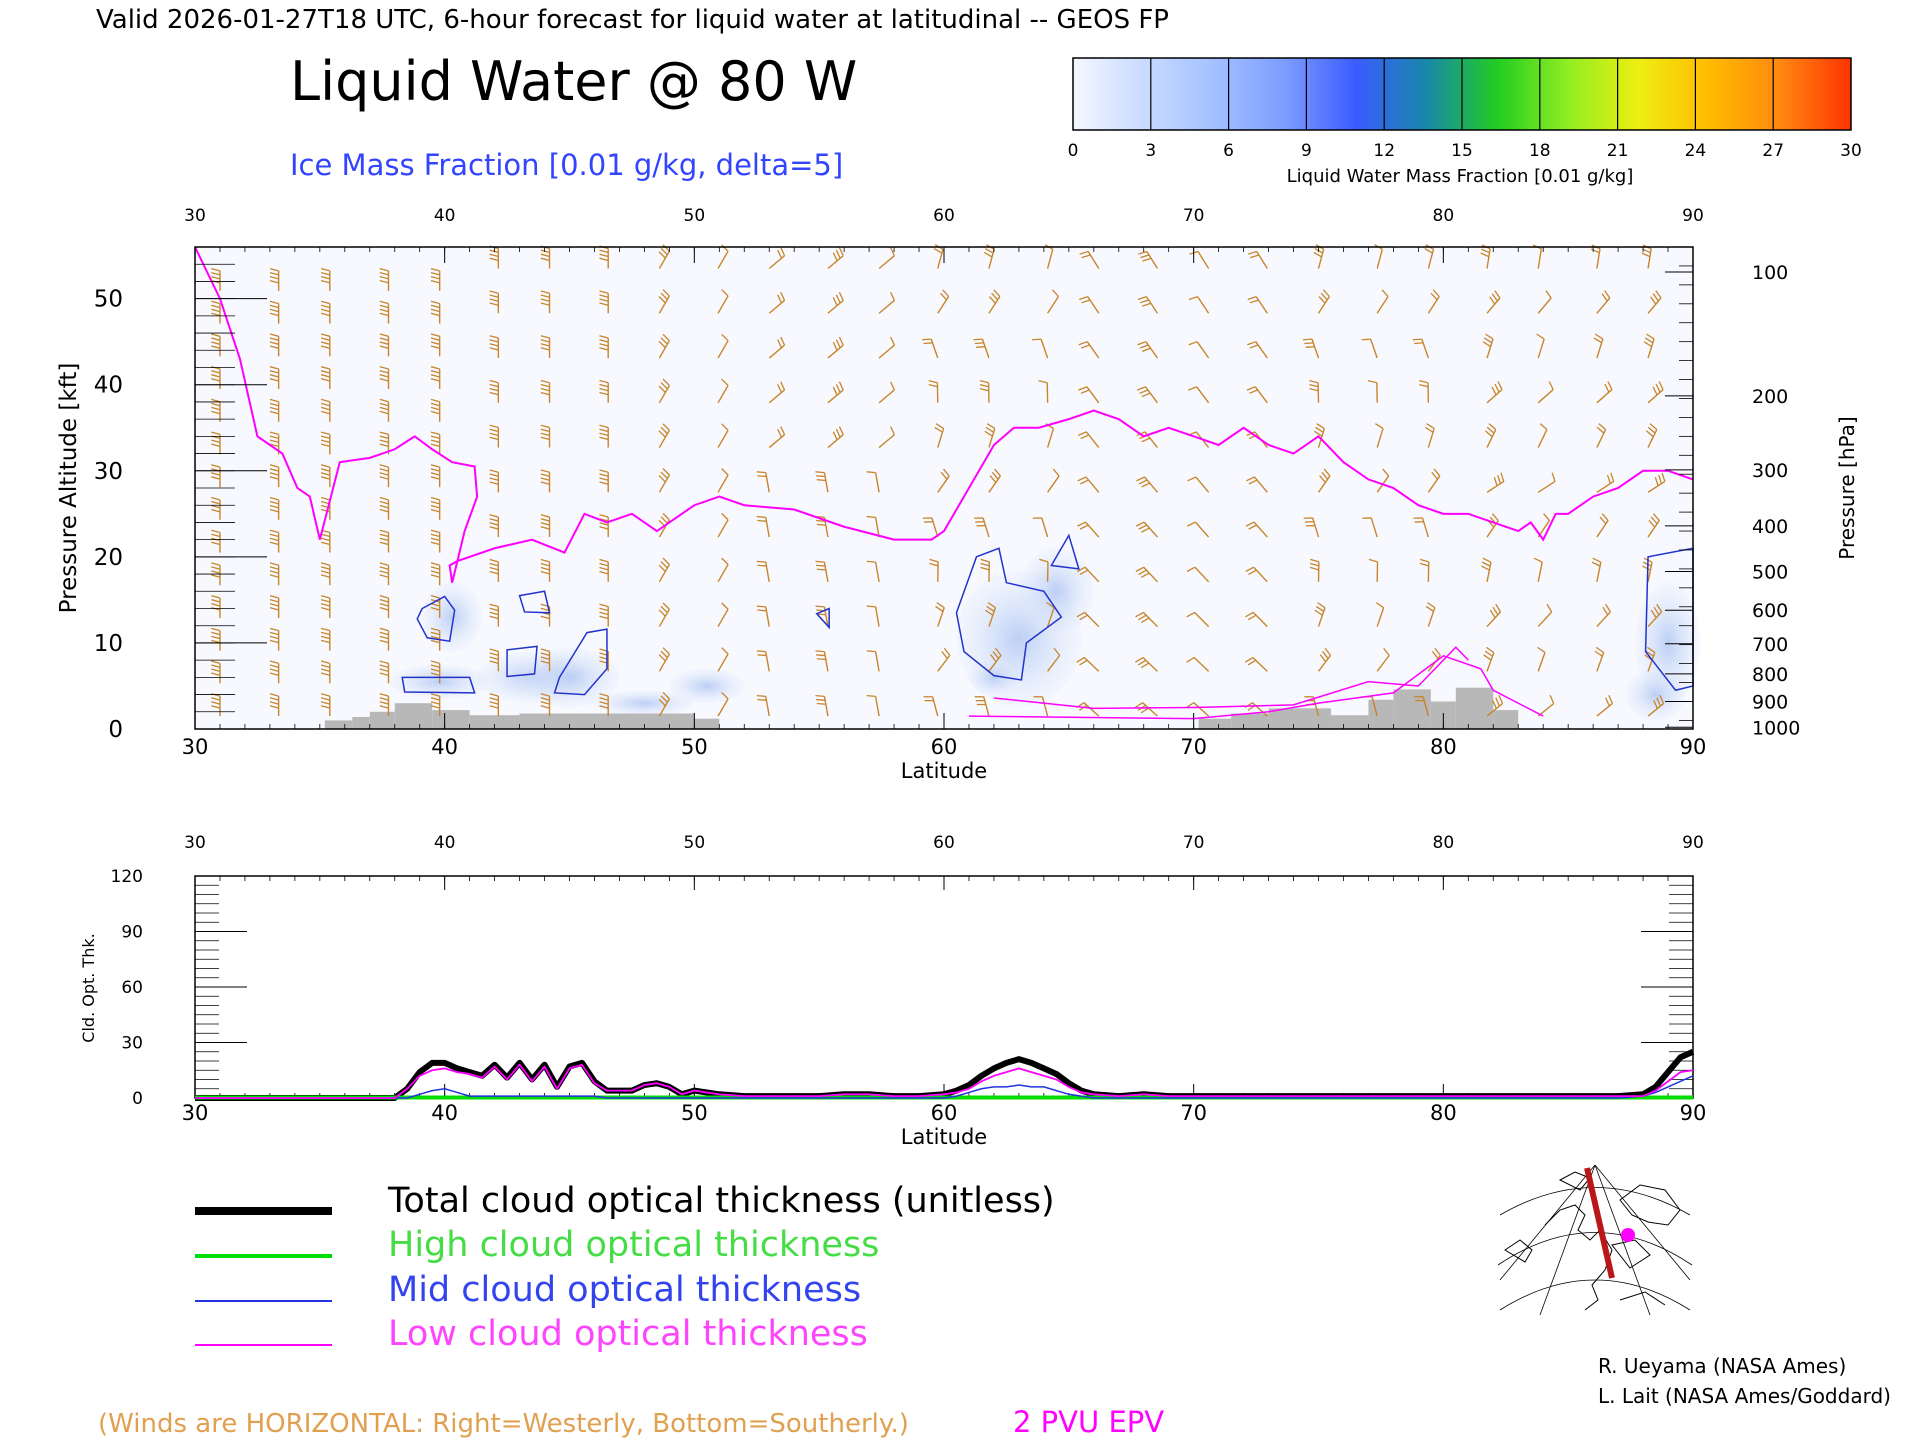 The image size is (1920, 1440). What do you see at coordinates (624, 1290) in the screenshot?
I see `legend-mid-label: Mid cloud optical thickness` at bounding box center [624, 1290].